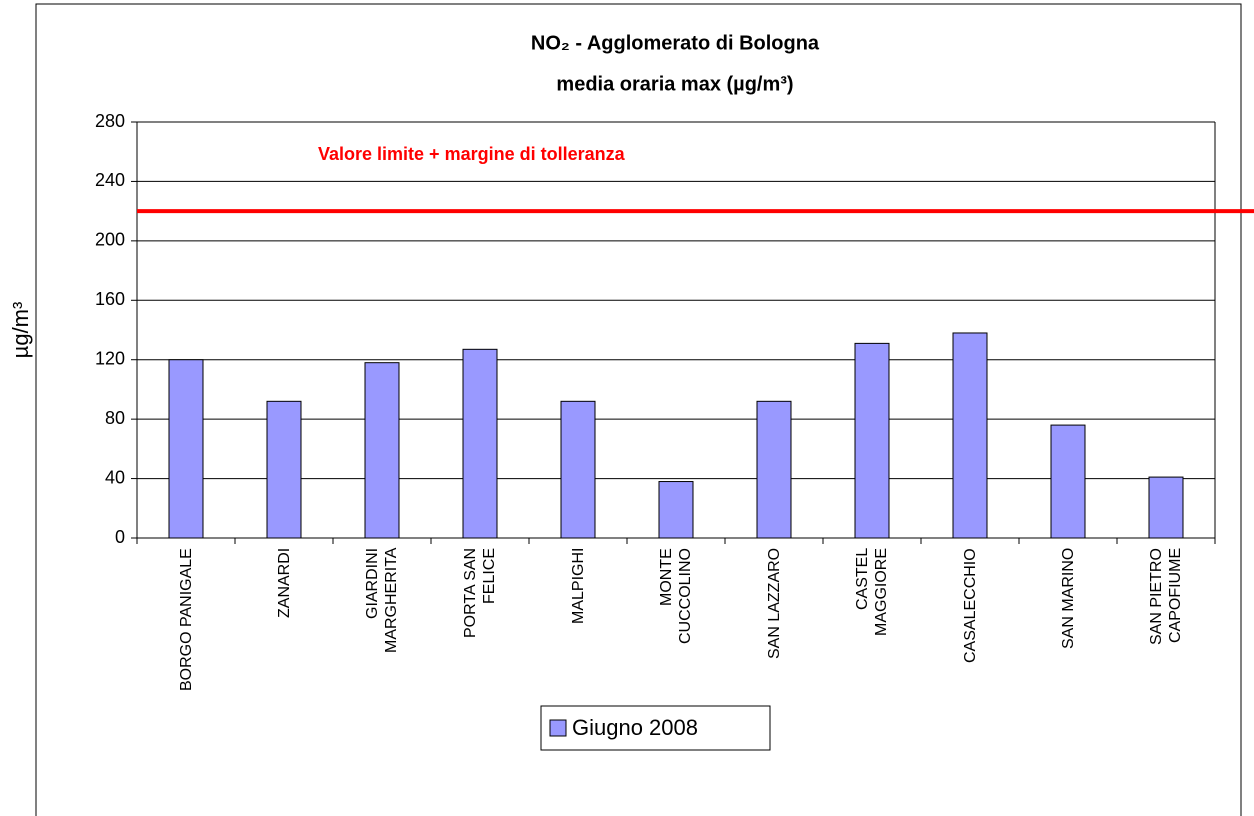 The height and width of the screenshot is (816, 1254). Describe the element at coordinates (382, 601) in the screenshot. I see `x-tick-label: GIARDINI MARGHERITA` at that location.